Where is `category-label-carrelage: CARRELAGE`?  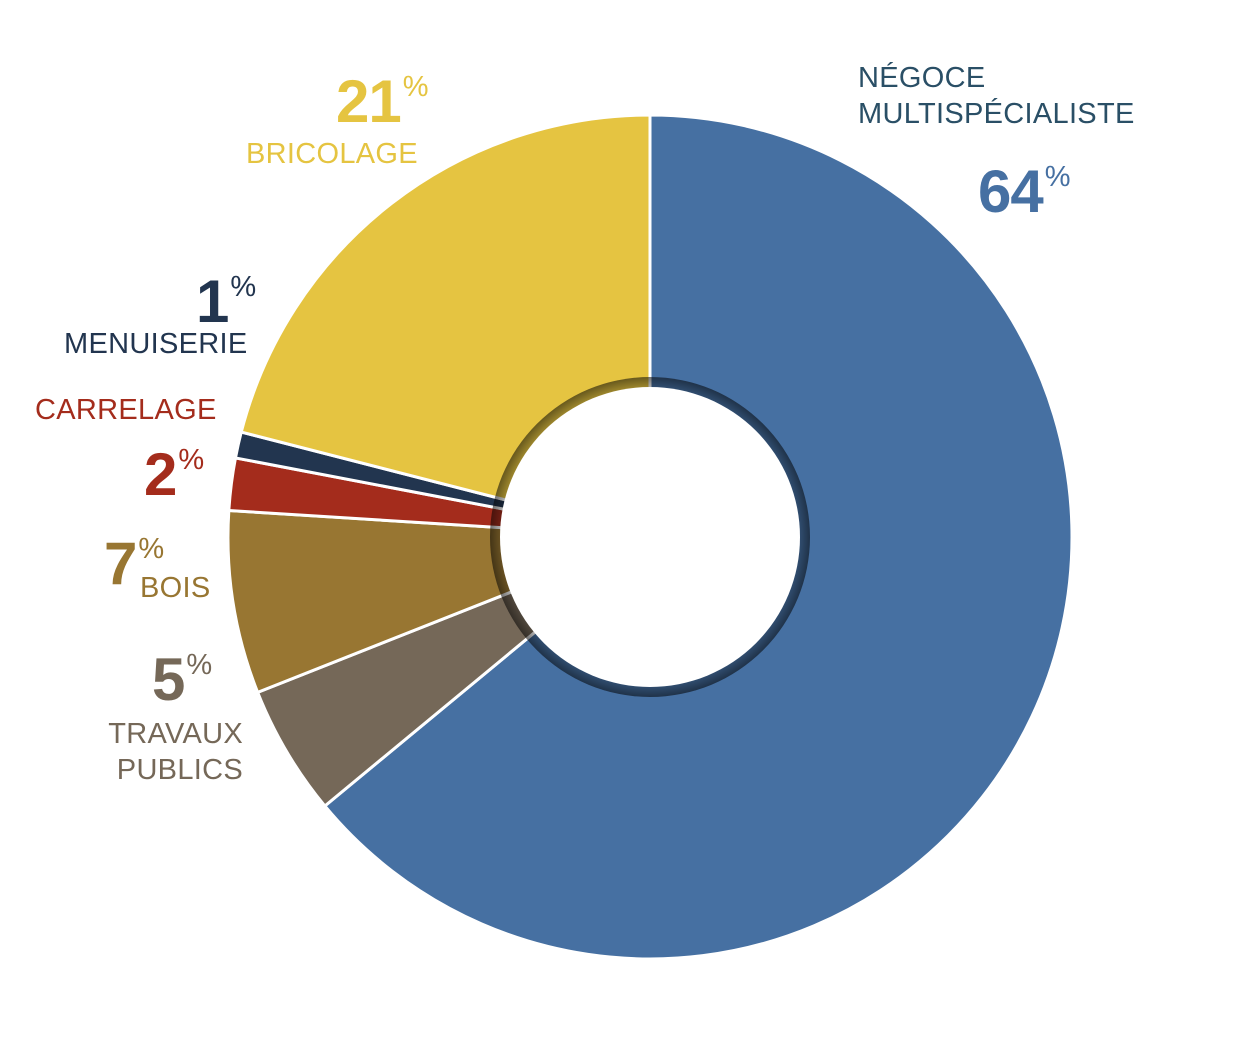 category-label-carrelage: CARRELAGE is located at coordinates (126, 410).